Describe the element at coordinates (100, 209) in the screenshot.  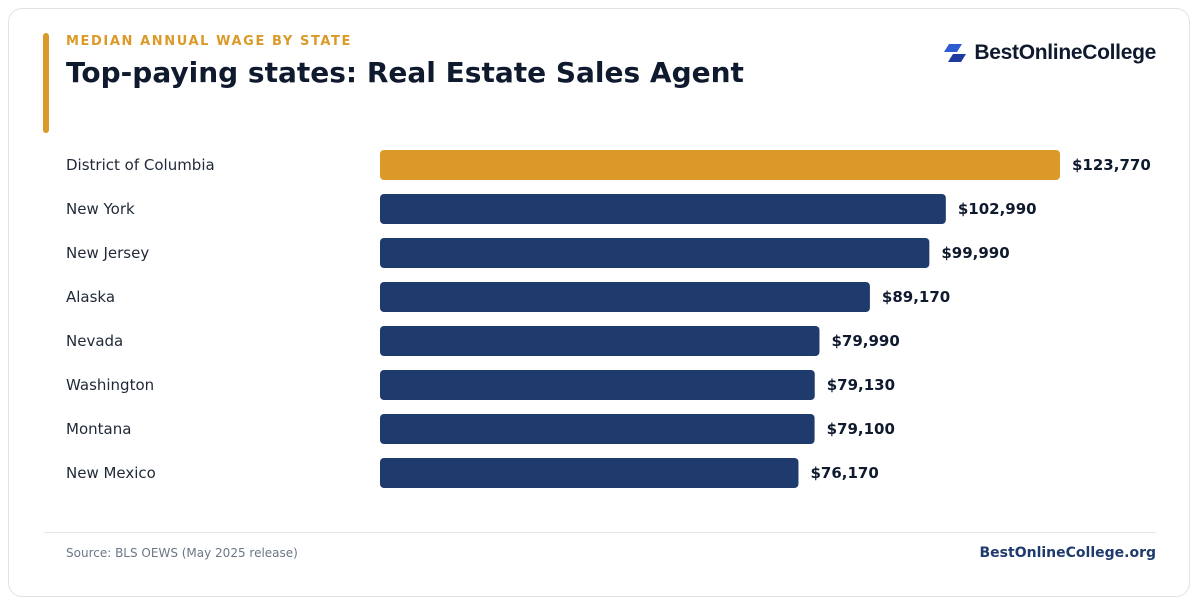
I see `category-label: New York` at that location.